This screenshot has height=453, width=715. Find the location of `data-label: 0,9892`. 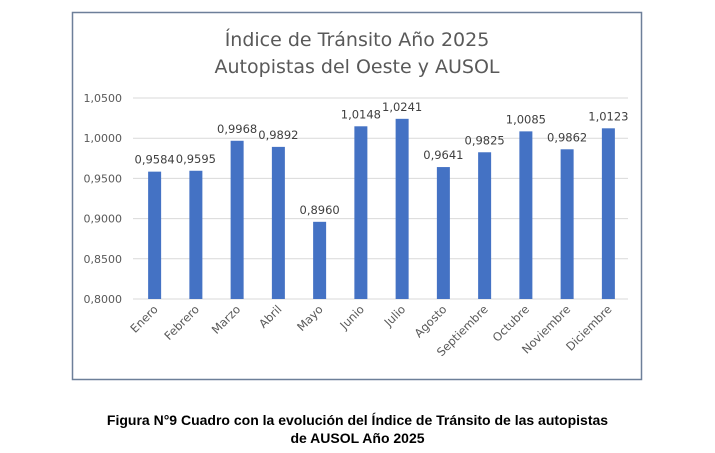

data-label: 0,9892 is located at coordinates (278, 135).